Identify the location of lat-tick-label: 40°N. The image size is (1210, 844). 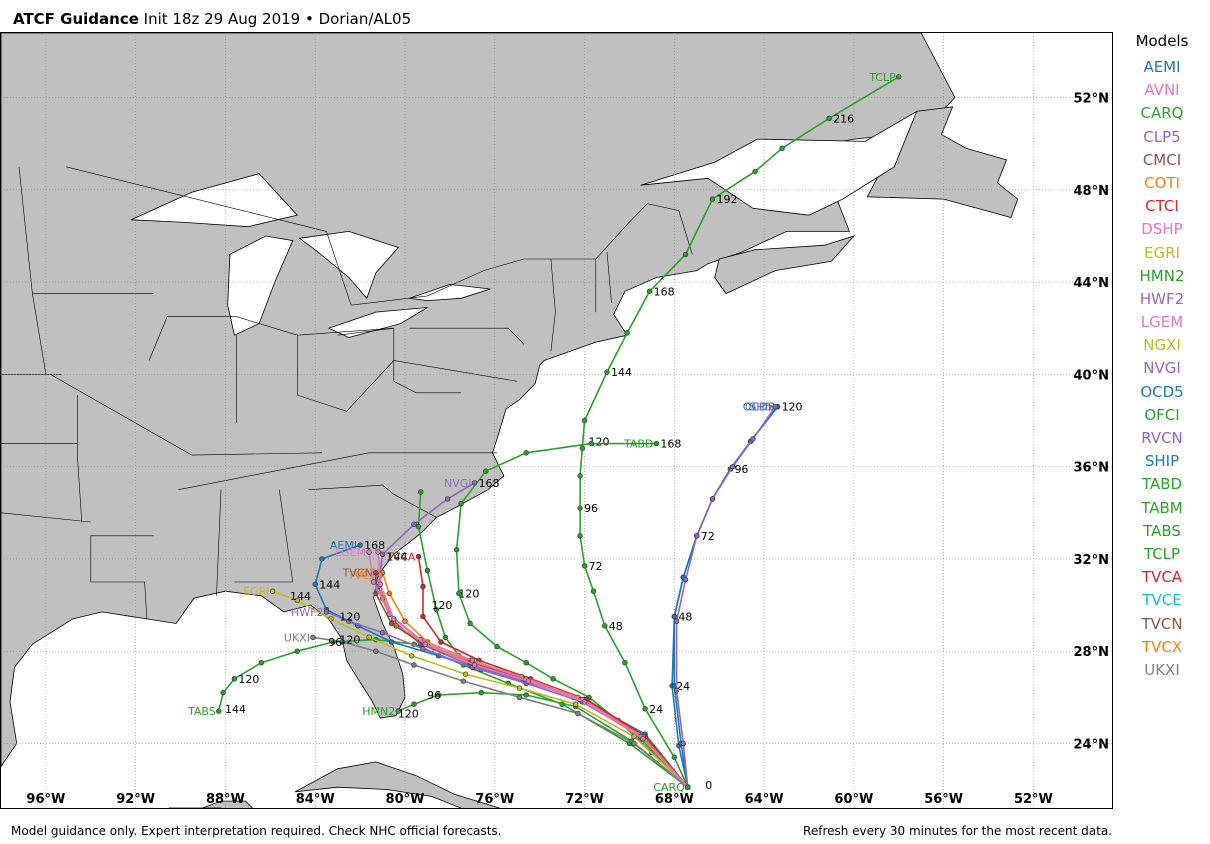
(1091, 375).